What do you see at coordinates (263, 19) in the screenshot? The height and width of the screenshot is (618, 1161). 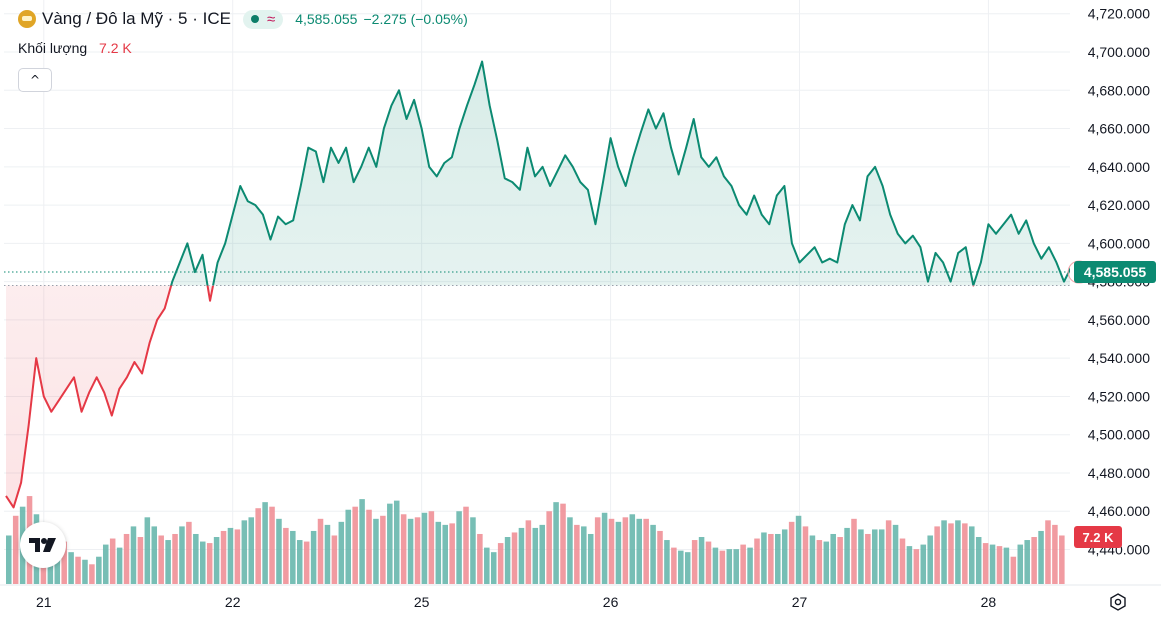 I see `market-status: ≈` at bounding box center [263, 19].